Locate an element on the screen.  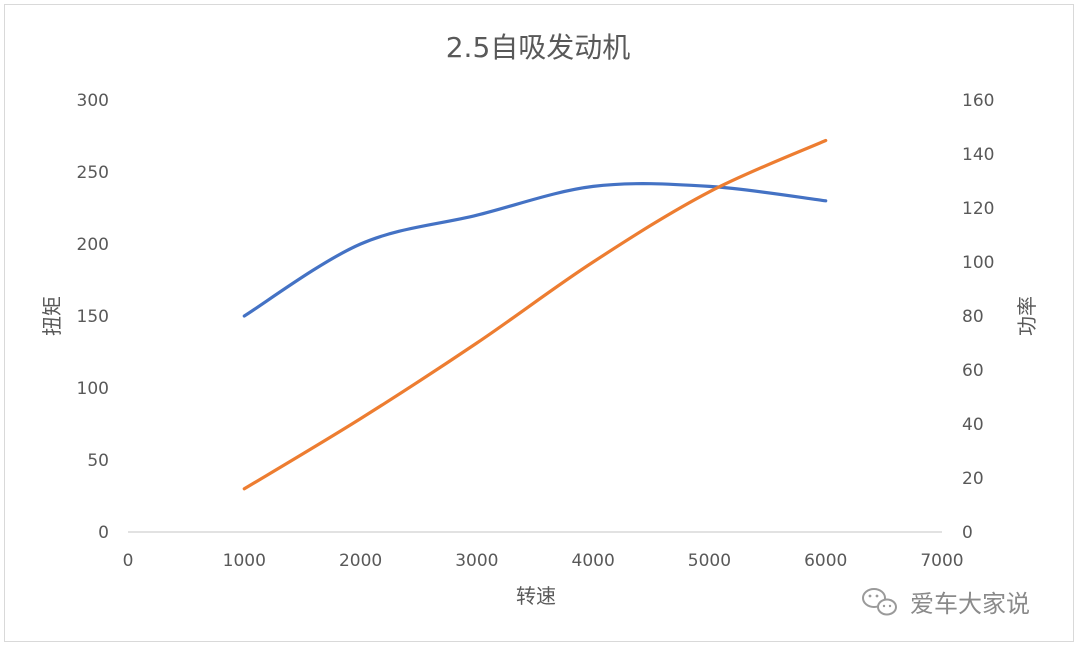
y-left-tick-group: 0 50 100 150 200 250 300 is located at coordinates (93, 317).